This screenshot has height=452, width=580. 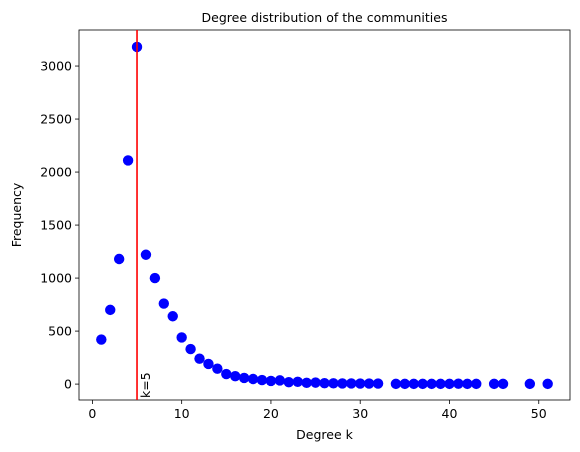 I want to click on x-tick-label: 50, so click(x=539, y=413).